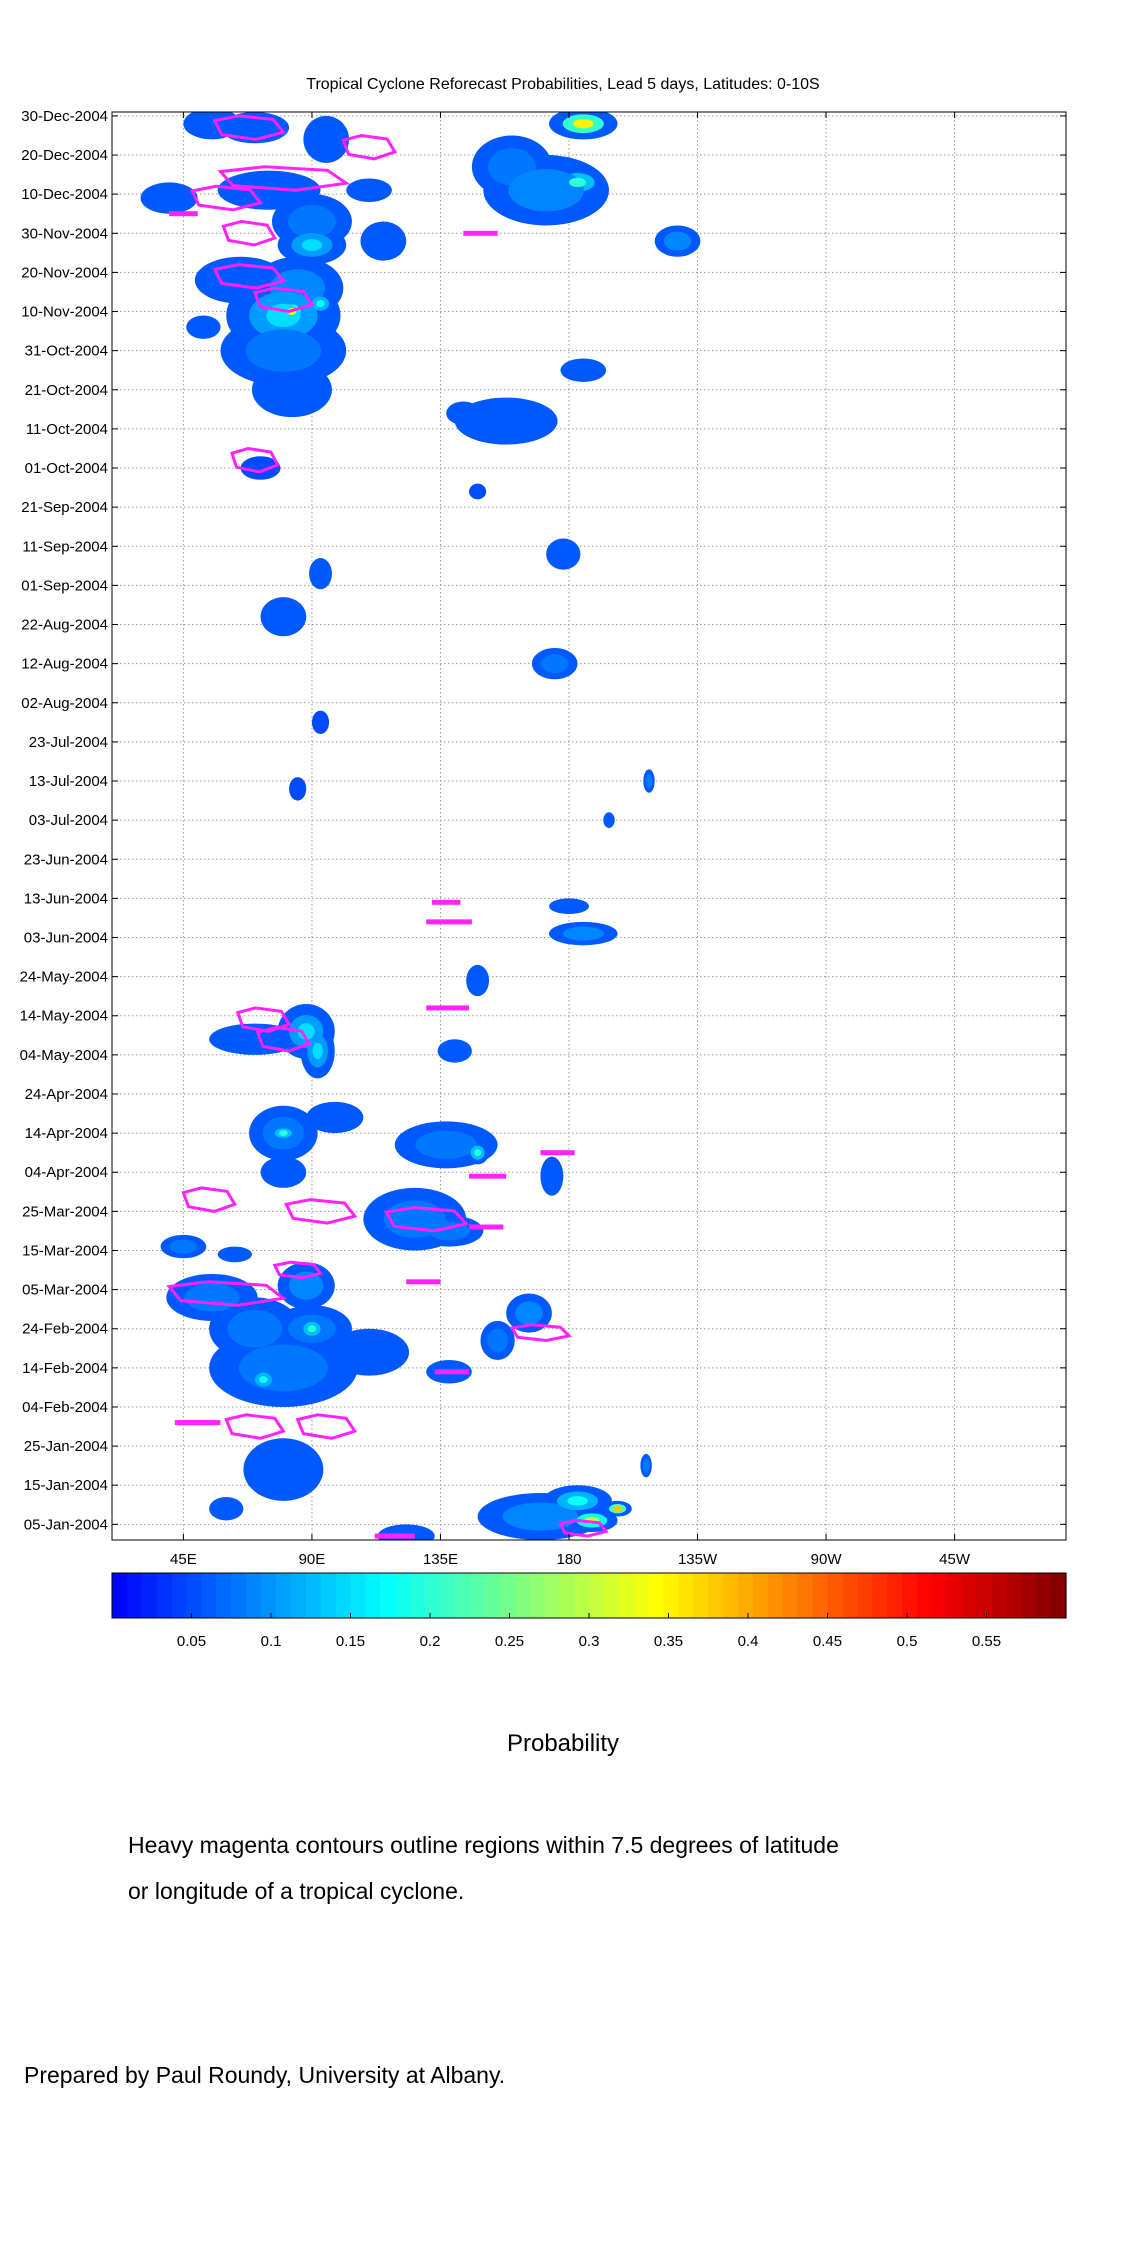 The width and height of the screenshot is (1126, 2250). Describe the element at coordinates (66, 390) in the screenshot. I see `y-tick-label: 21-Oct-2004` at that location.